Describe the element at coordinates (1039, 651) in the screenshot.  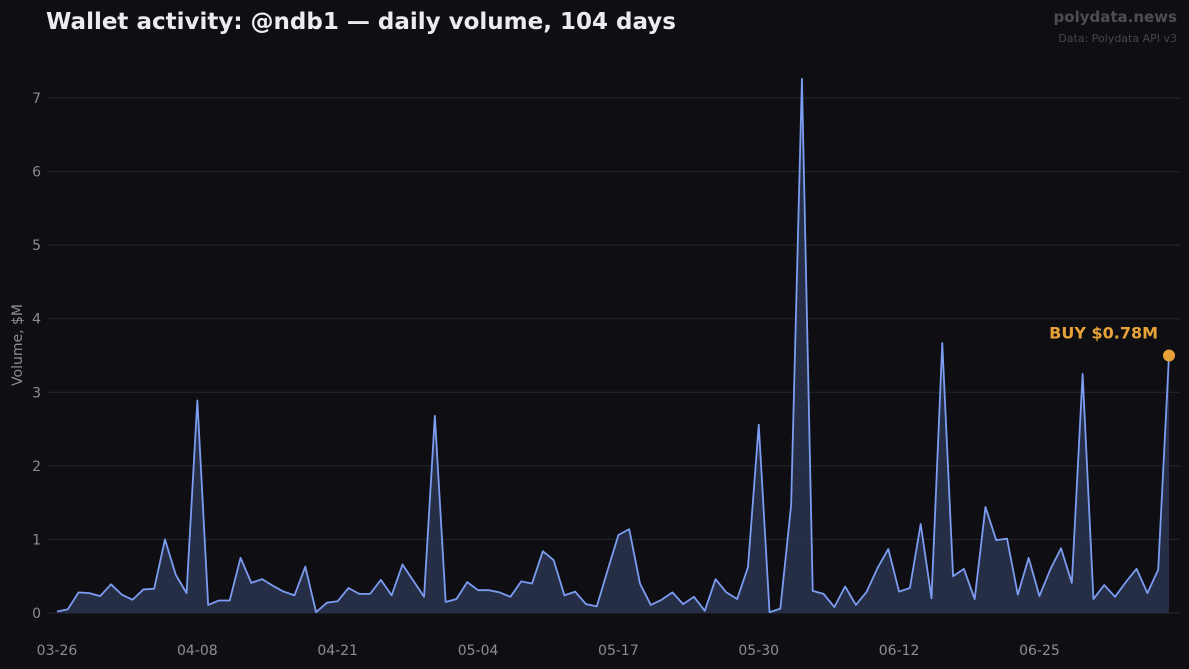
I see `x-tick-label: 06-25` at that location.